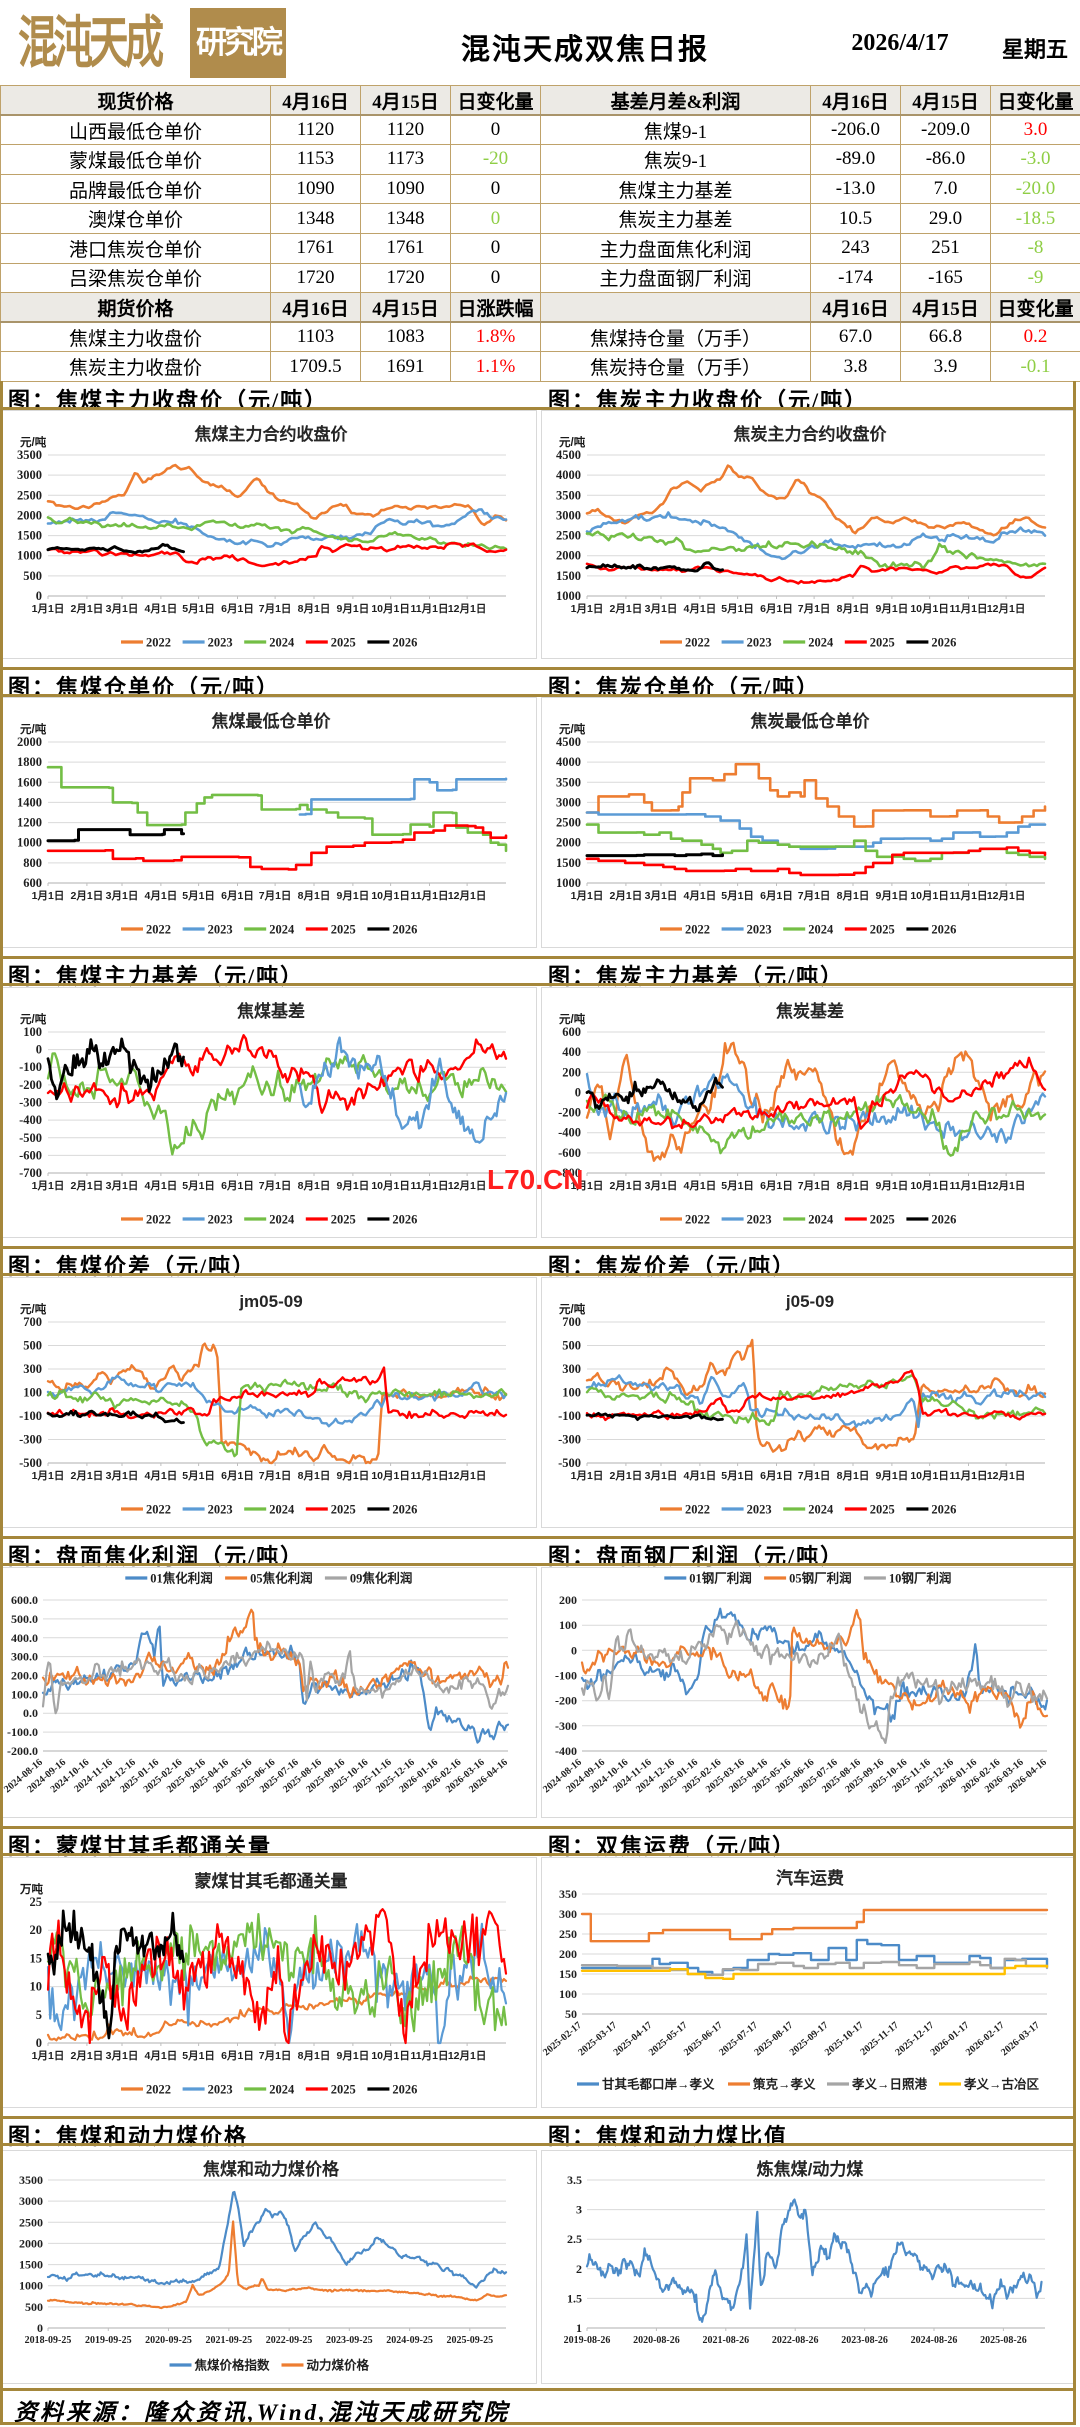  What do you see at coordinates (568, 1954) in the screenshot?
I see `svg-text: 200` at bounding box center [568, 1954].